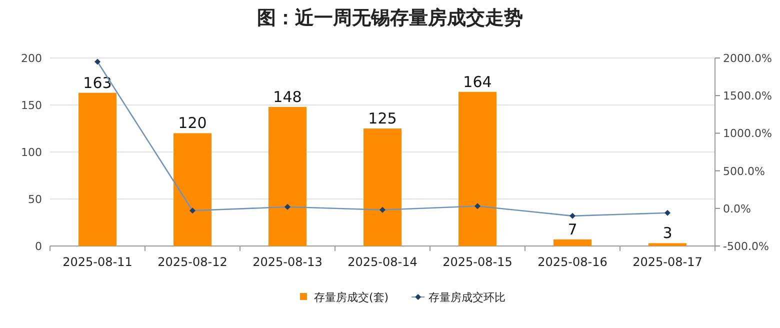 The image size is (780, 328). What do you see at coordinates (667, 233) in the screenshot?
I see `data-label: 3` at bounding box center [667, 233].